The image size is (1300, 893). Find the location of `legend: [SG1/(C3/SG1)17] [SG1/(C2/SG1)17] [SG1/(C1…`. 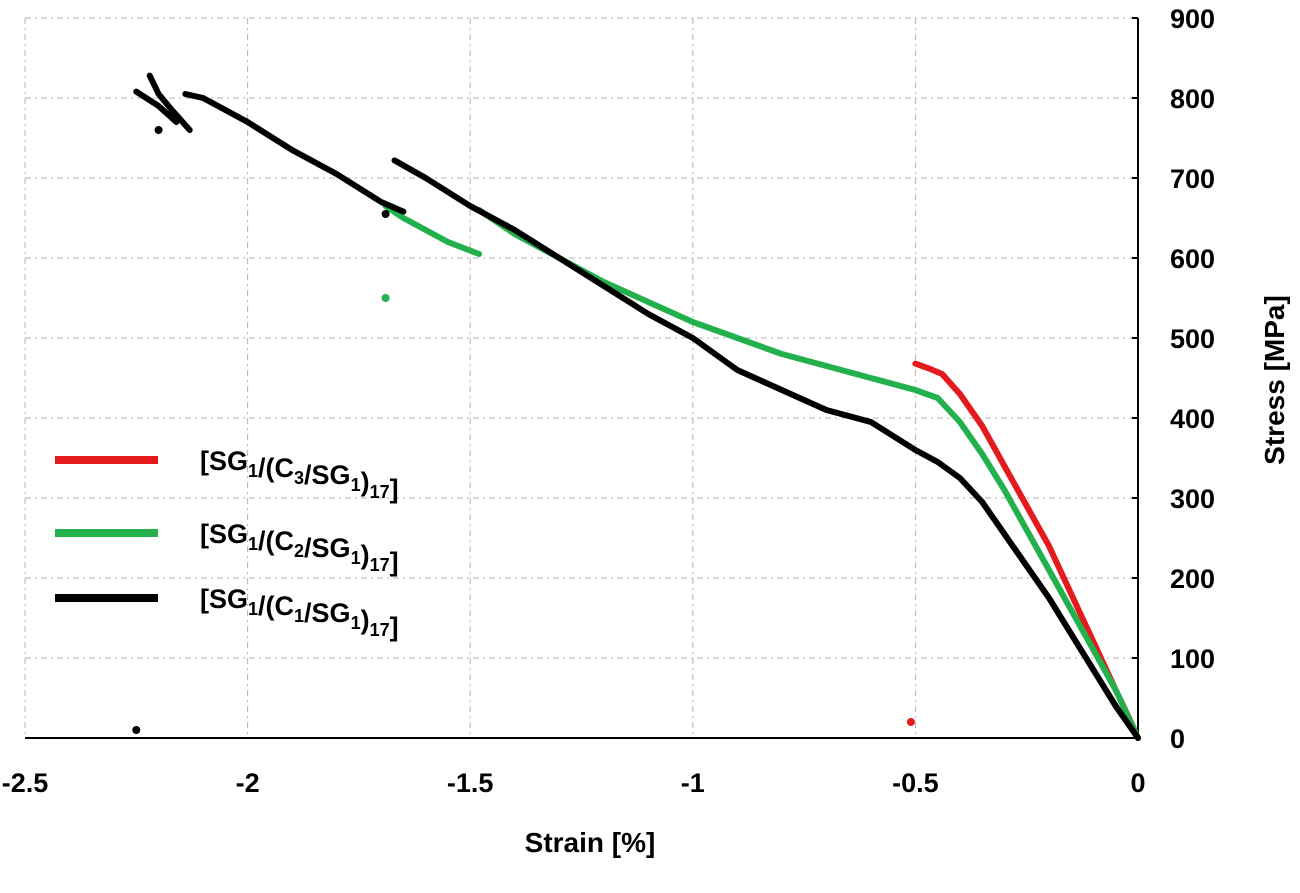

legend: [SG1/(C3/SG1)17] [SG1/(C2/SG1)17] [SG1/(C1… is located at coordinates (227, 544).